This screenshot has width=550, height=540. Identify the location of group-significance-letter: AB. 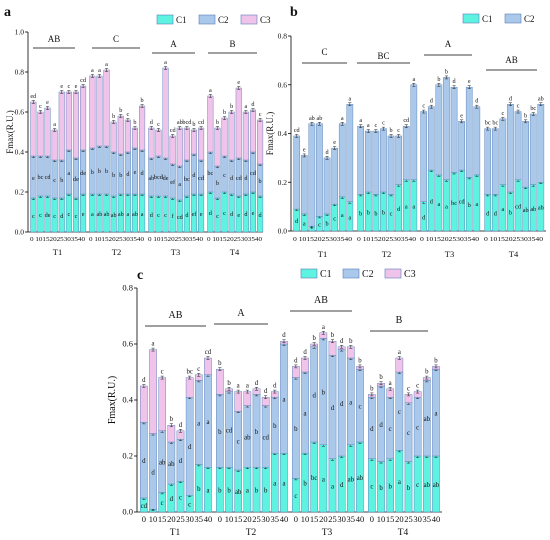
(176, 315).